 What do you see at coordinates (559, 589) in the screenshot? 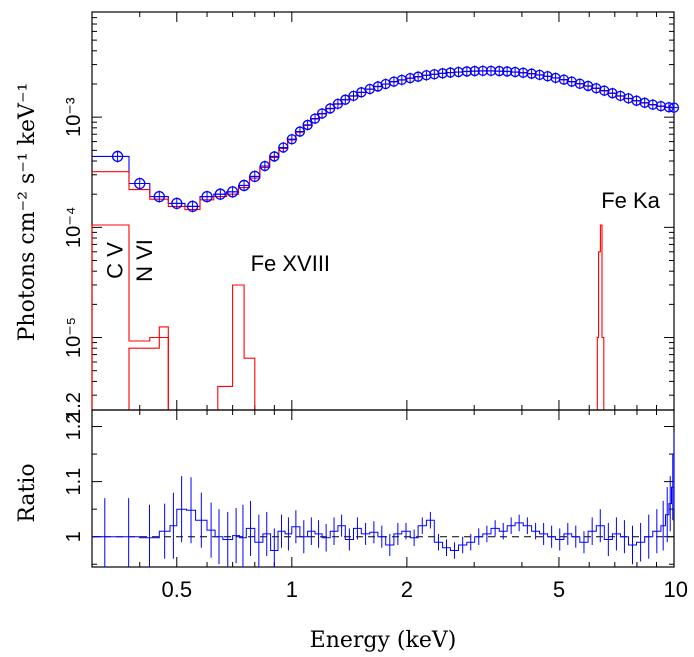
I see `x-tick-label: 5` at bounding box center [559, 589].